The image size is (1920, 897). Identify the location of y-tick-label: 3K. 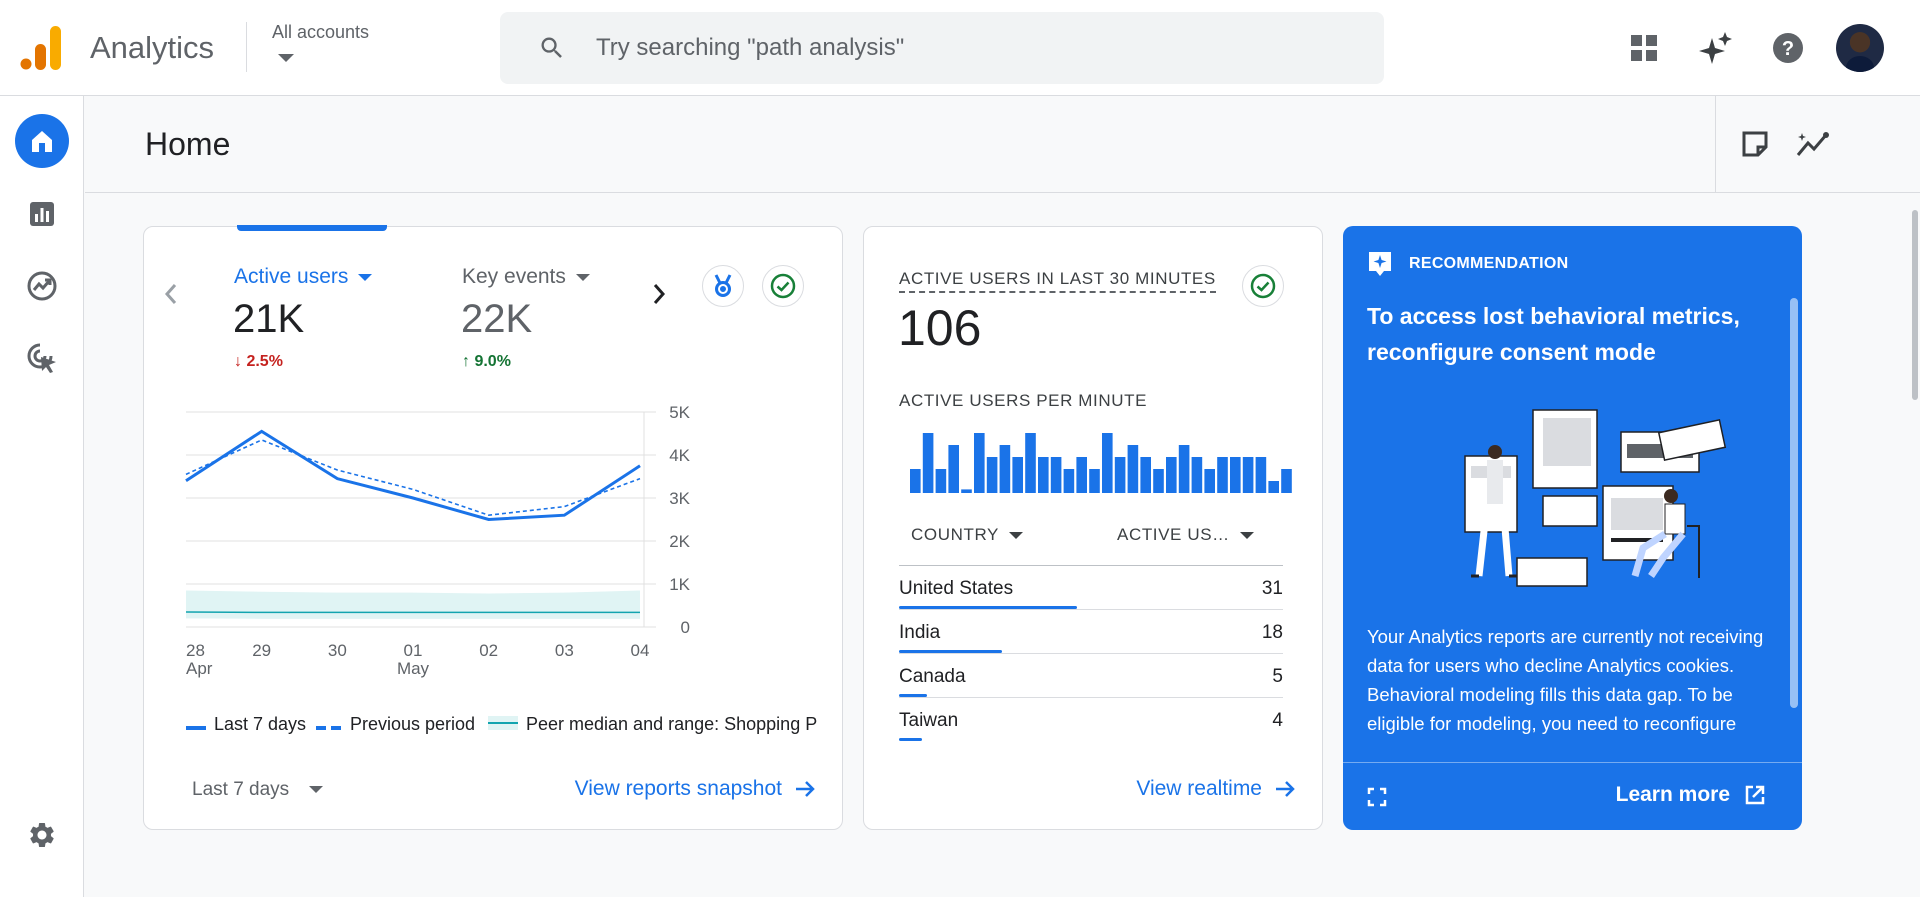
(679, 498).